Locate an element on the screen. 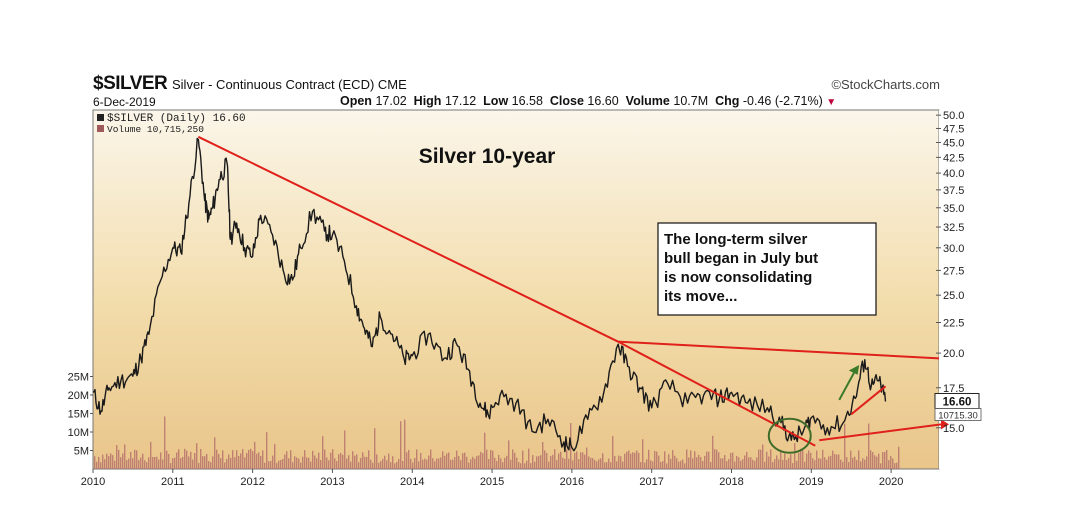 This screenshot has height=516, width=1082. legend-swatch is located at coordinates (100, 128).